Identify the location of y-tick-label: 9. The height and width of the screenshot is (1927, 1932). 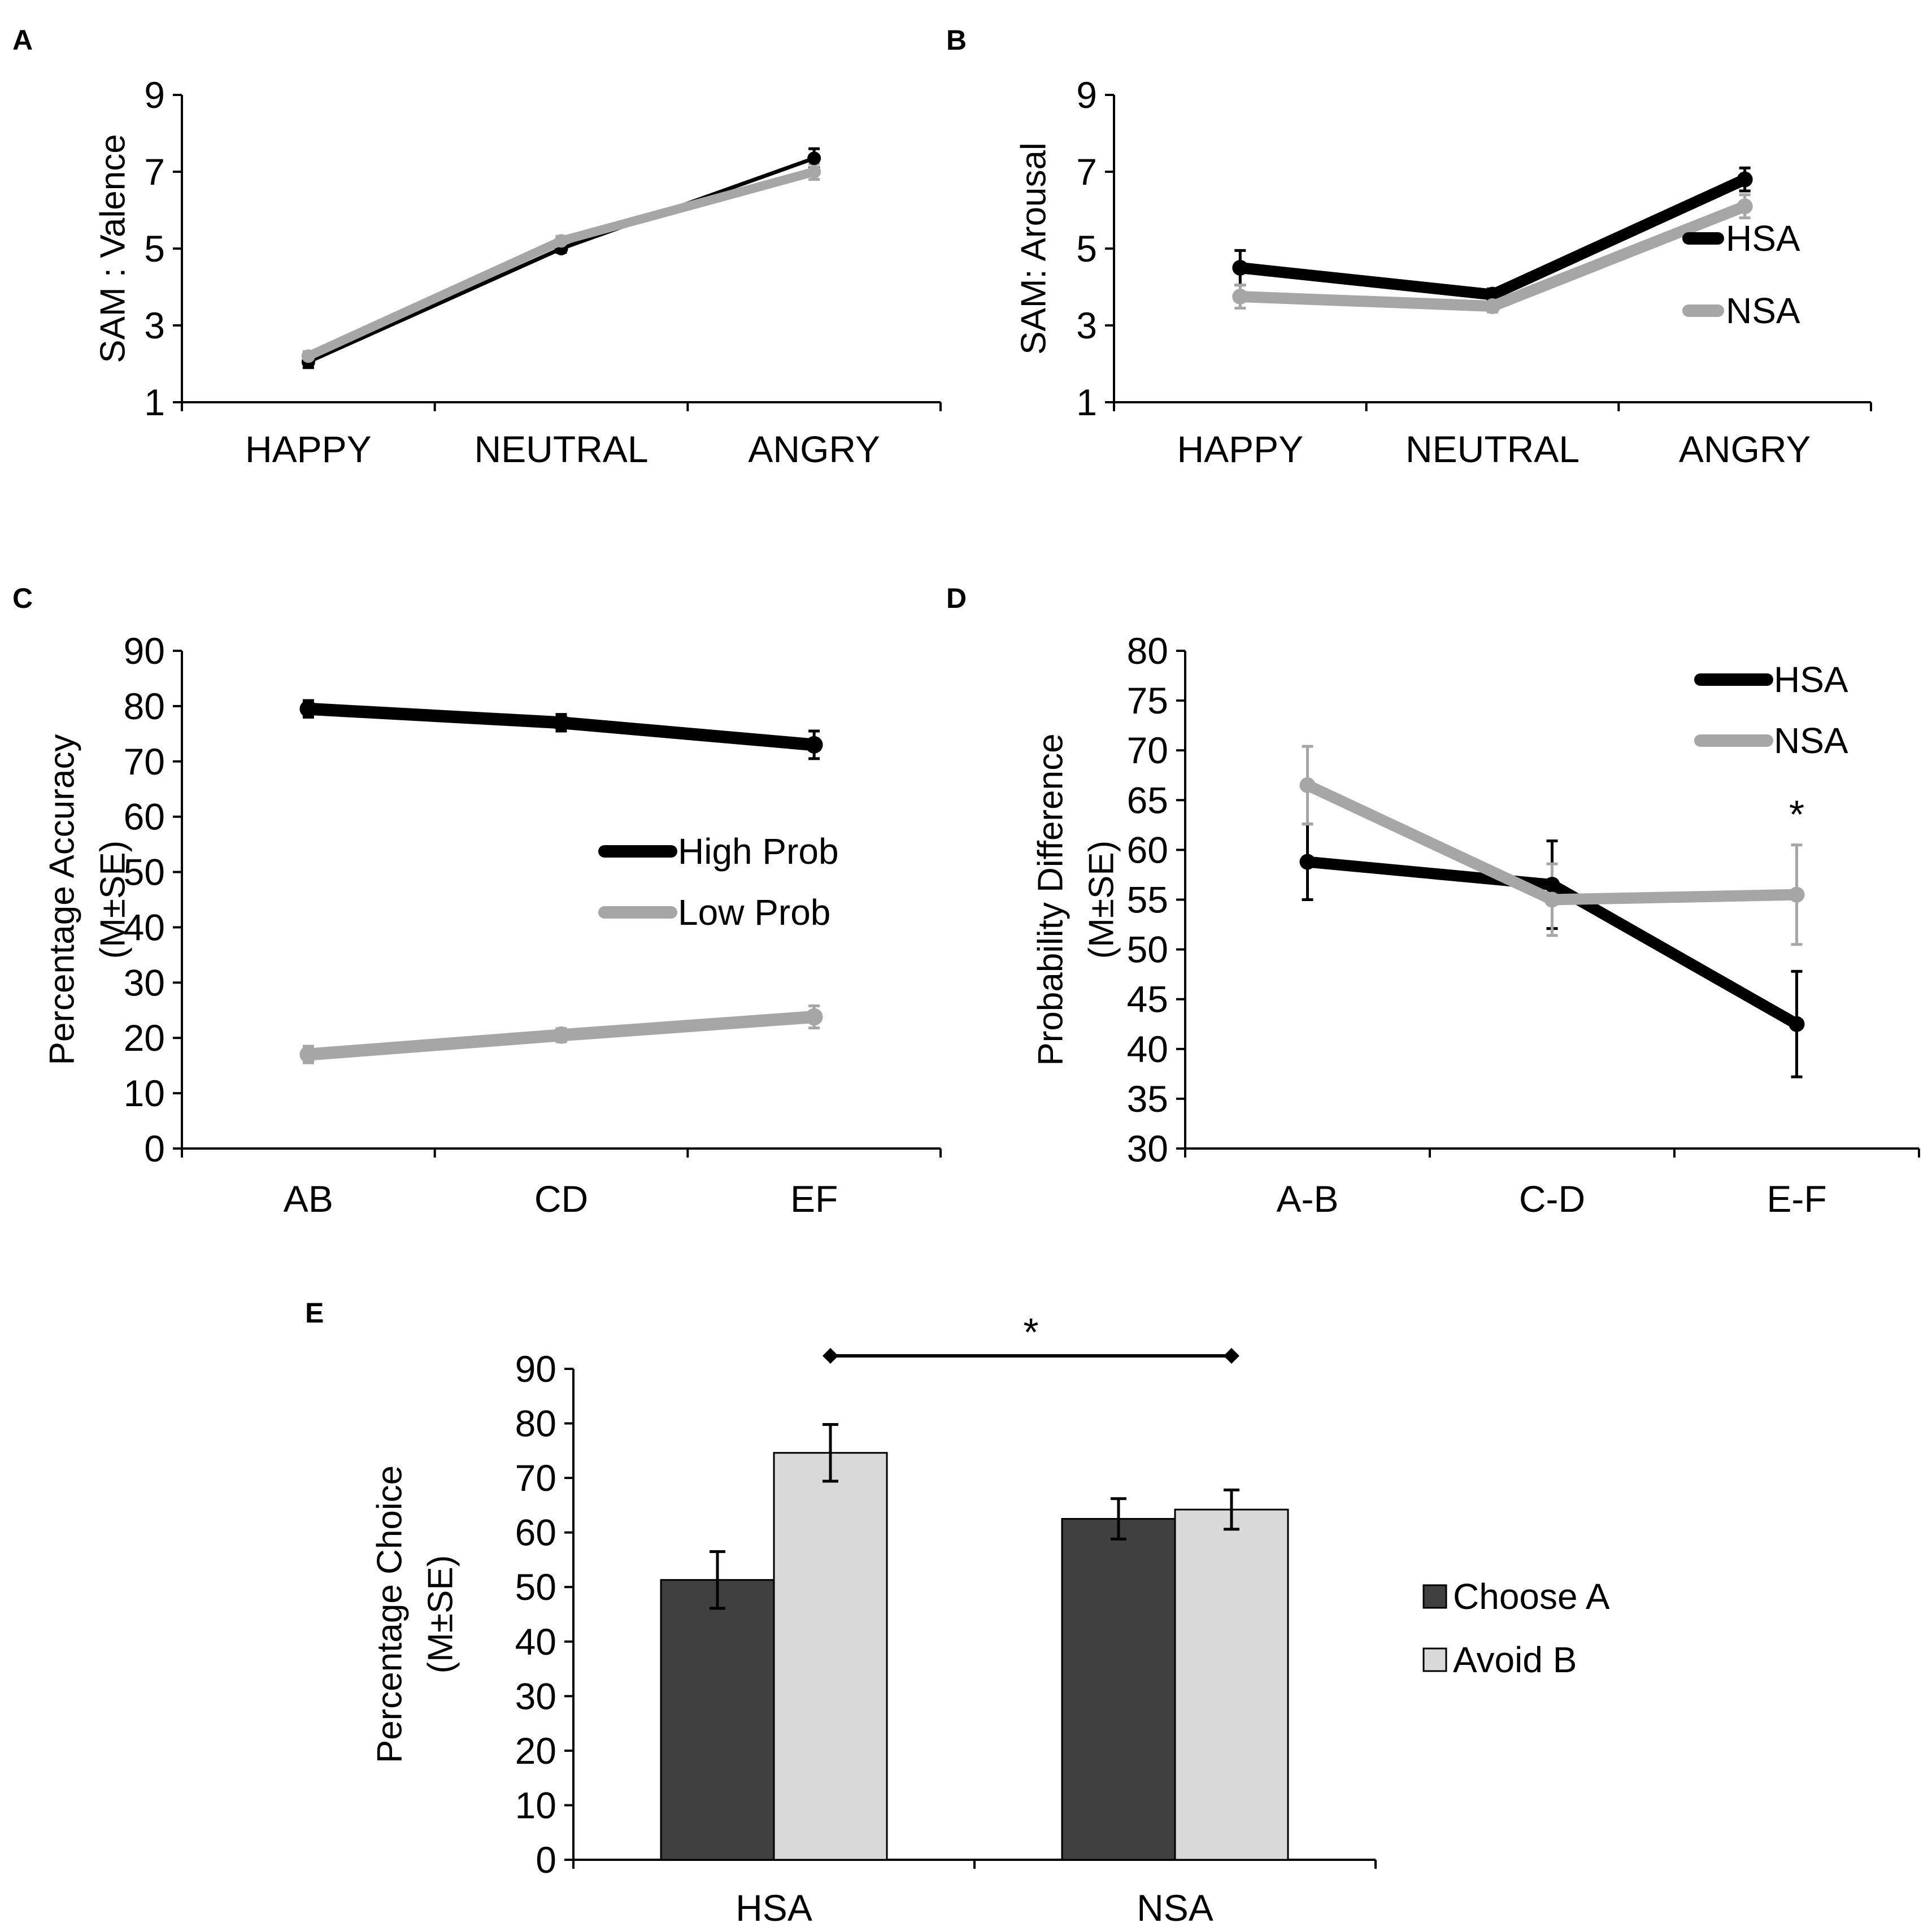
(154, 95).